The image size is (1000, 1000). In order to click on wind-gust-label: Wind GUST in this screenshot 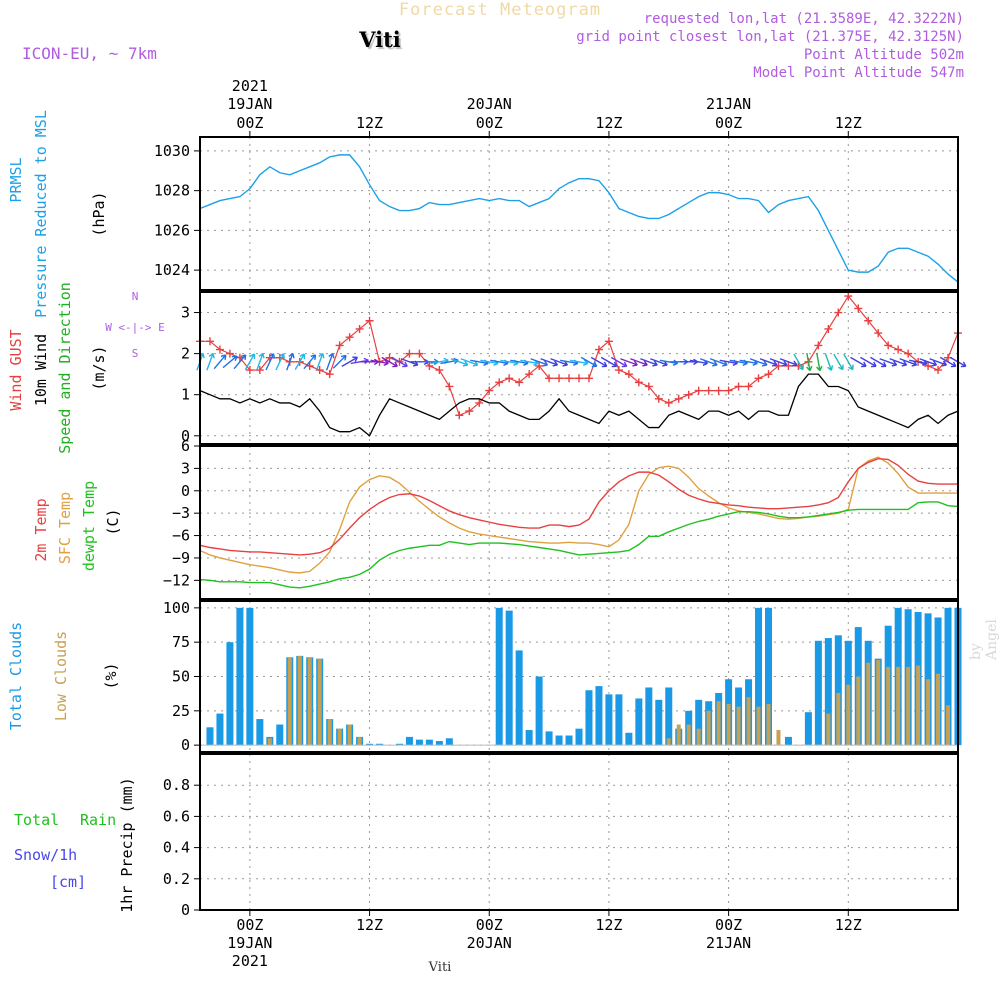, I will do `click(16, 369)`.